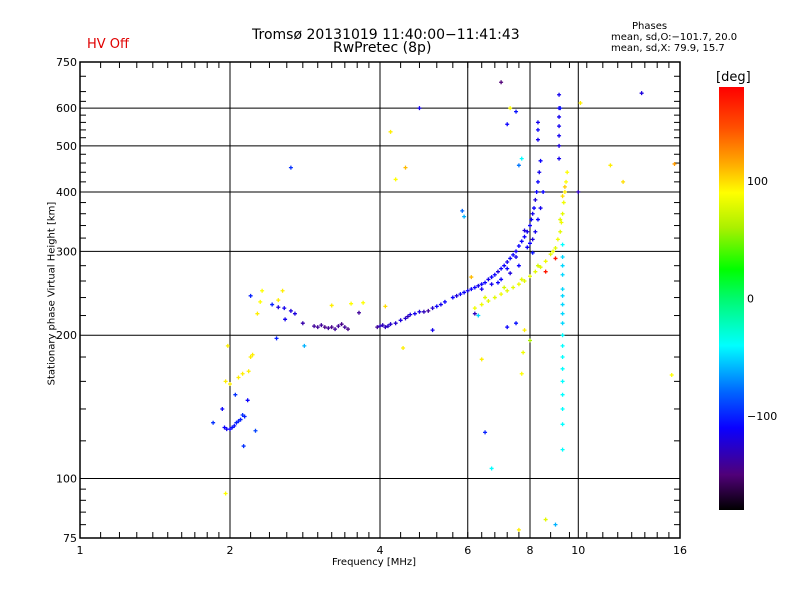 This screenshot has width=800, height=600. Describe the element at coordinates (674, 37) in the screenshot. I see `phases-o-stats: mean, sd,O:−101.7, 20.0` at that location.